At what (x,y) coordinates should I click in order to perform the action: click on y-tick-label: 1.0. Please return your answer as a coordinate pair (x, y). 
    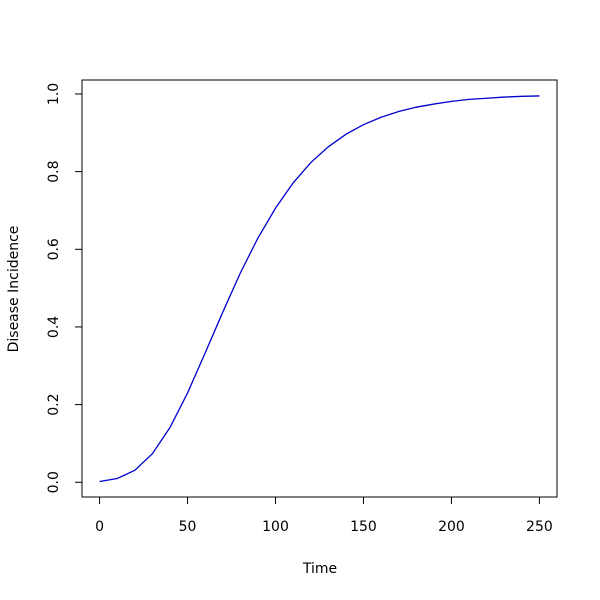
    Looking at the image, I should click on (54, 94).